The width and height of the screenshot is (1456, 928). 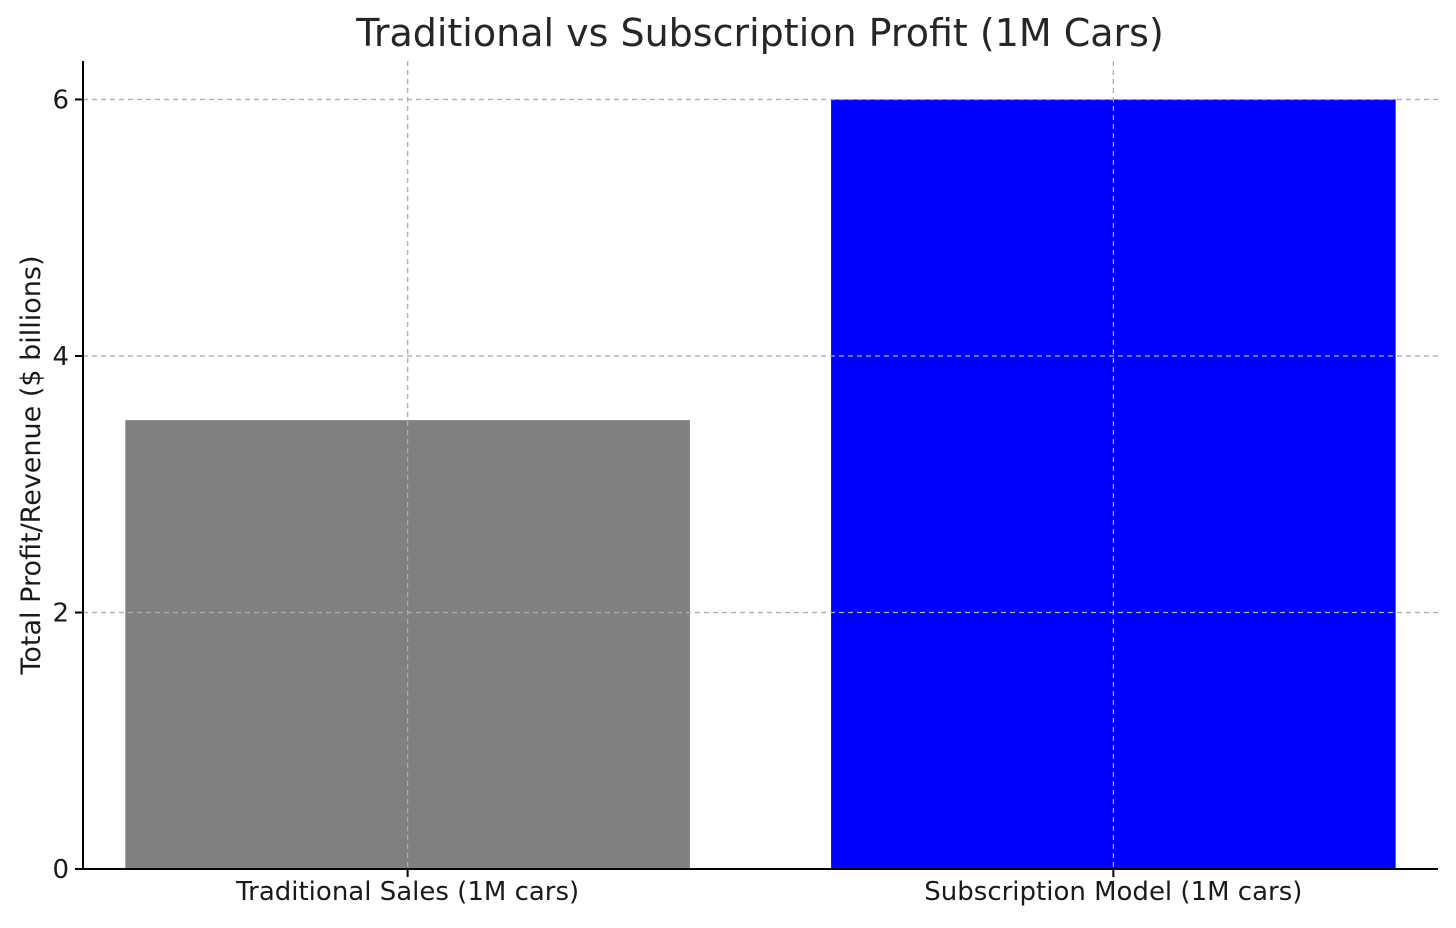 What do you see at coordinates (60, 613) in the screenshot?
I see `y-tick-label: 2` at bounding box center [60, 613].